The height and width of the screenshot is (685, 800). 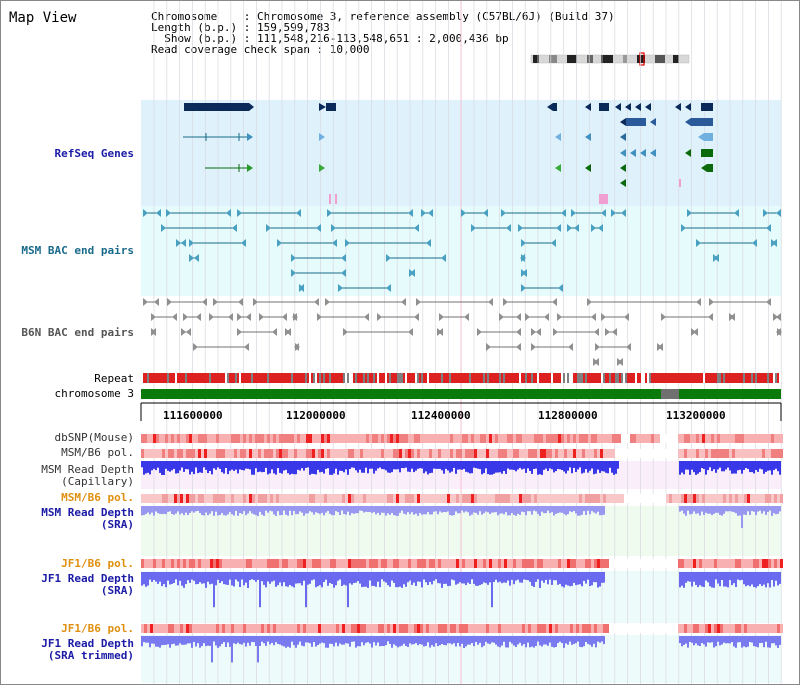 I want to click on track-label-jf1-depth-trimmed: JF1 Read Depth (SRA trimmed), so click(x=87, y=649).